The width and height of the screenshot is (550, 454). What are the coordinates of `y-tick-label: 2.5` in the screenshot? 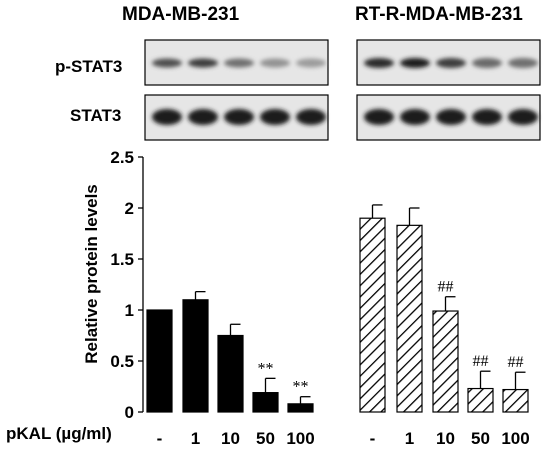 It's located at (122, 157).